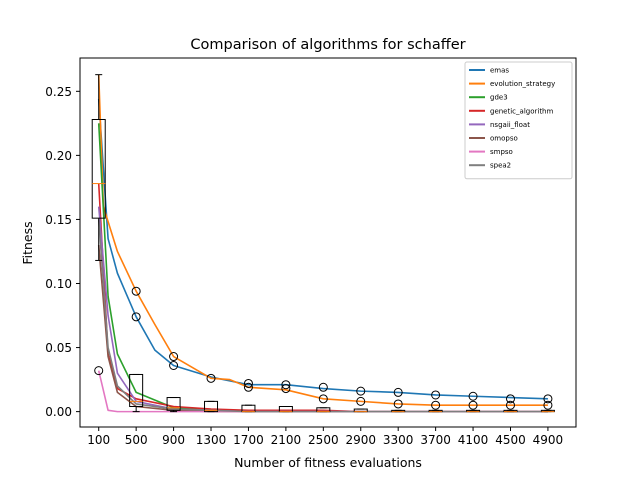 This screenshot has width=640, height=484. I want to click on x-tick-label: 100, so click(98, 440).